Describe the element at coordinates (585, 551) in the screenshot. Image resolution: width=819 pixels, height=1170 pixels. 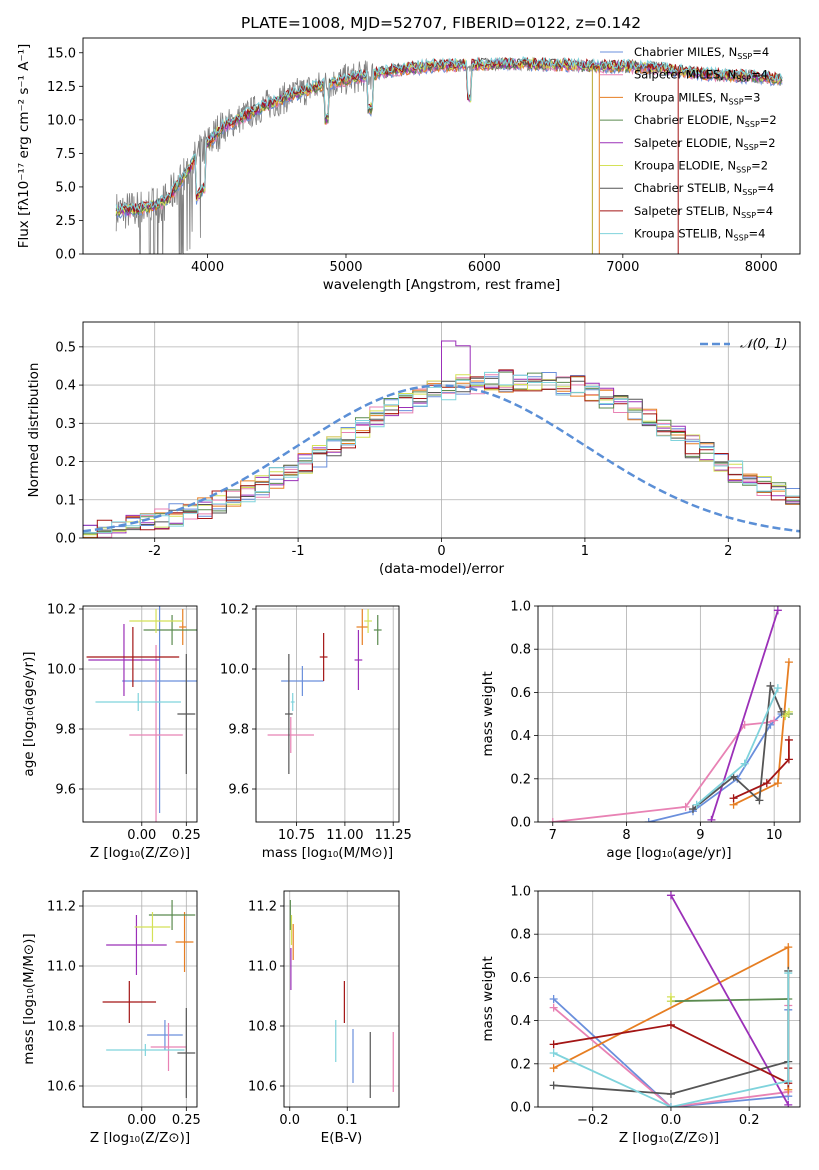
I see `x-tick-label: 1` at that location.